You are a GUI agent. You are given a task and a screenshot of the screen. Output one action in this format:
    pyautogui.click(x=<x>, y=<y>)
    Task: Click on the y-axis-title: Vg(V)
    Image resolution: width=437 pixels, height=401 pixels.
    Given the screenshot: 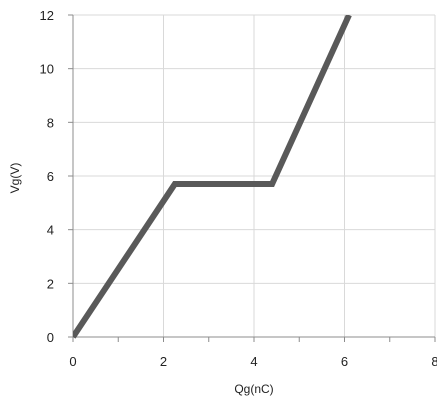 What is the action you would take?
    pyautogui.click(x=15, y=178)
    